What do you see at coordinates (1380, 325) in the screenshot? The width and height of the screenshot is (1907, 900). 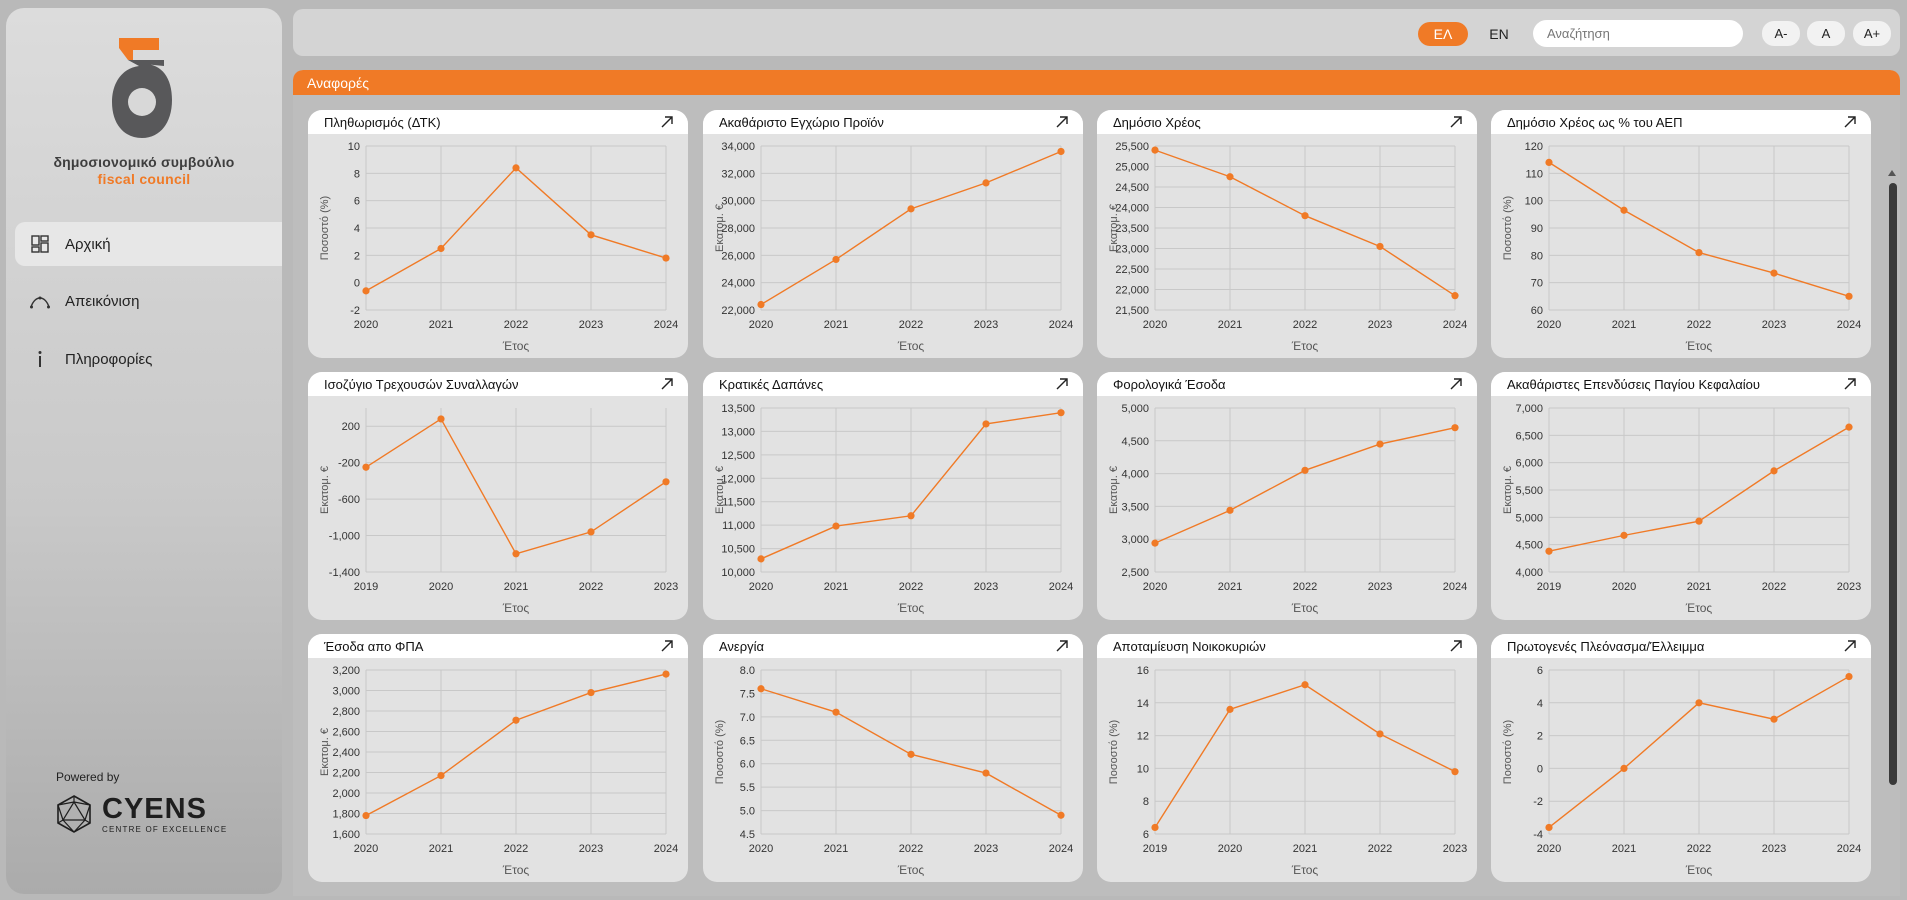 I see `x-tick-label: 2023` at bounding box center [1380, 325].